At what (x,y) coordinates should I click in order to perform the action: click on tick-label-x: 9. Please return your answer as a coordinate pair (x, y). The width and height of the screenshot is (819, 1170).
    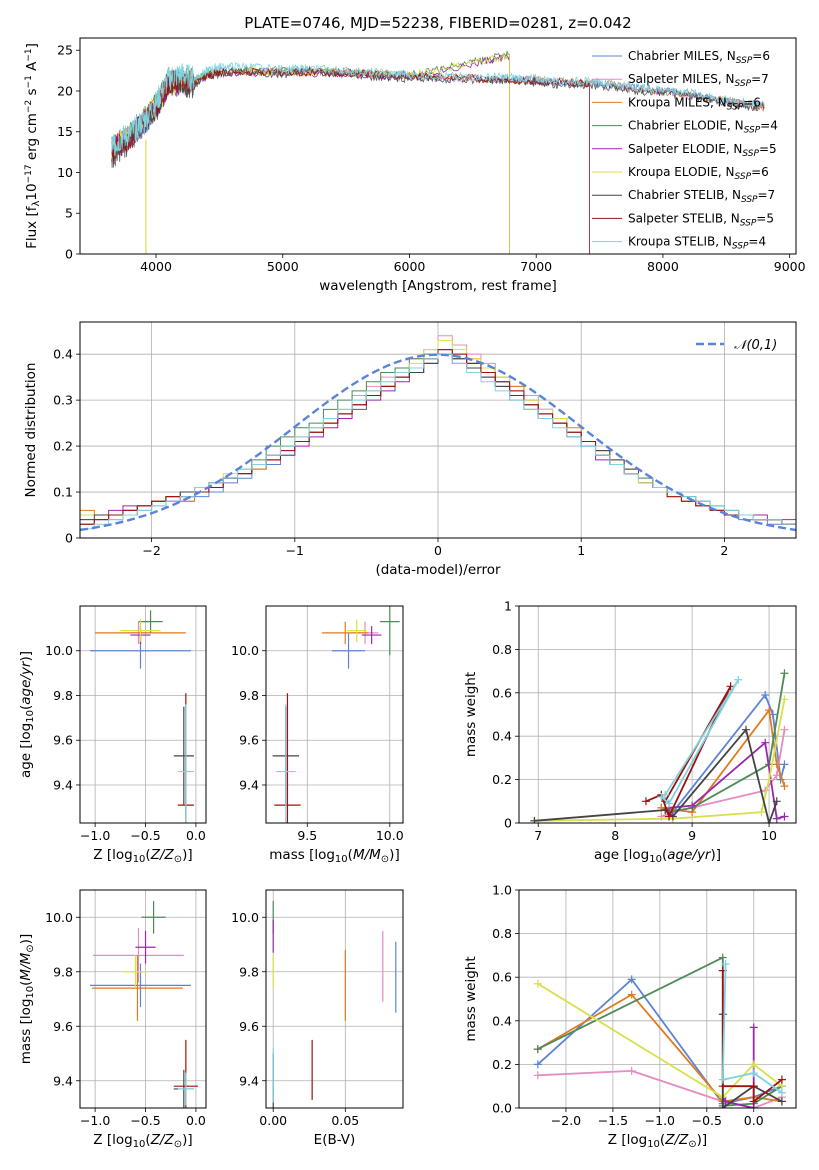
    Looking at the image, I should click on (692, 835).